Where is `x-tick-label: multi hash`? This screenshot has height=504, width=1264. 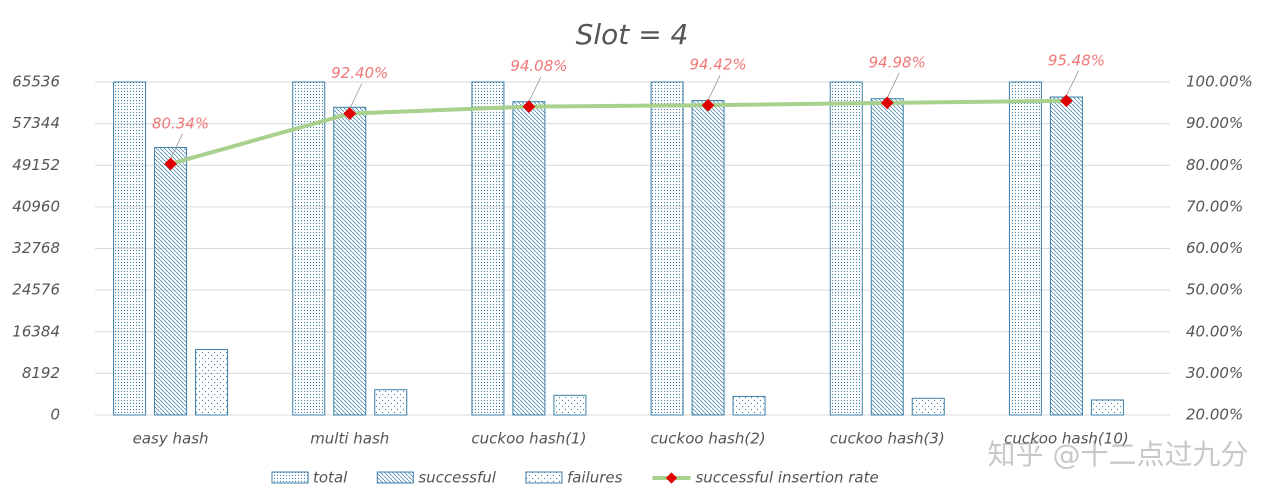 x-tick-label: multi hash is located at coordinates (349, 439).